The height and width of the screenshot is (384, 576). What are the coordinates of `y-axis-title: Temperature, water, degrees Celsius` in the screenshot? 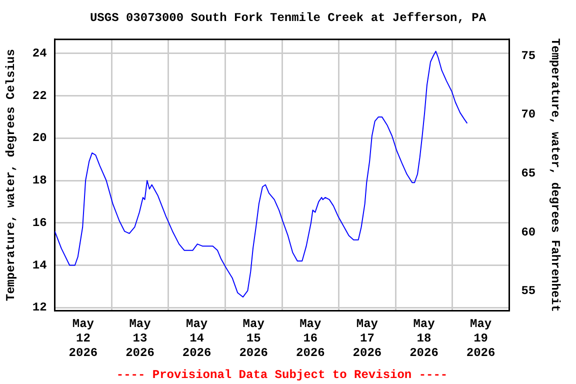 It's located at (11, 175).